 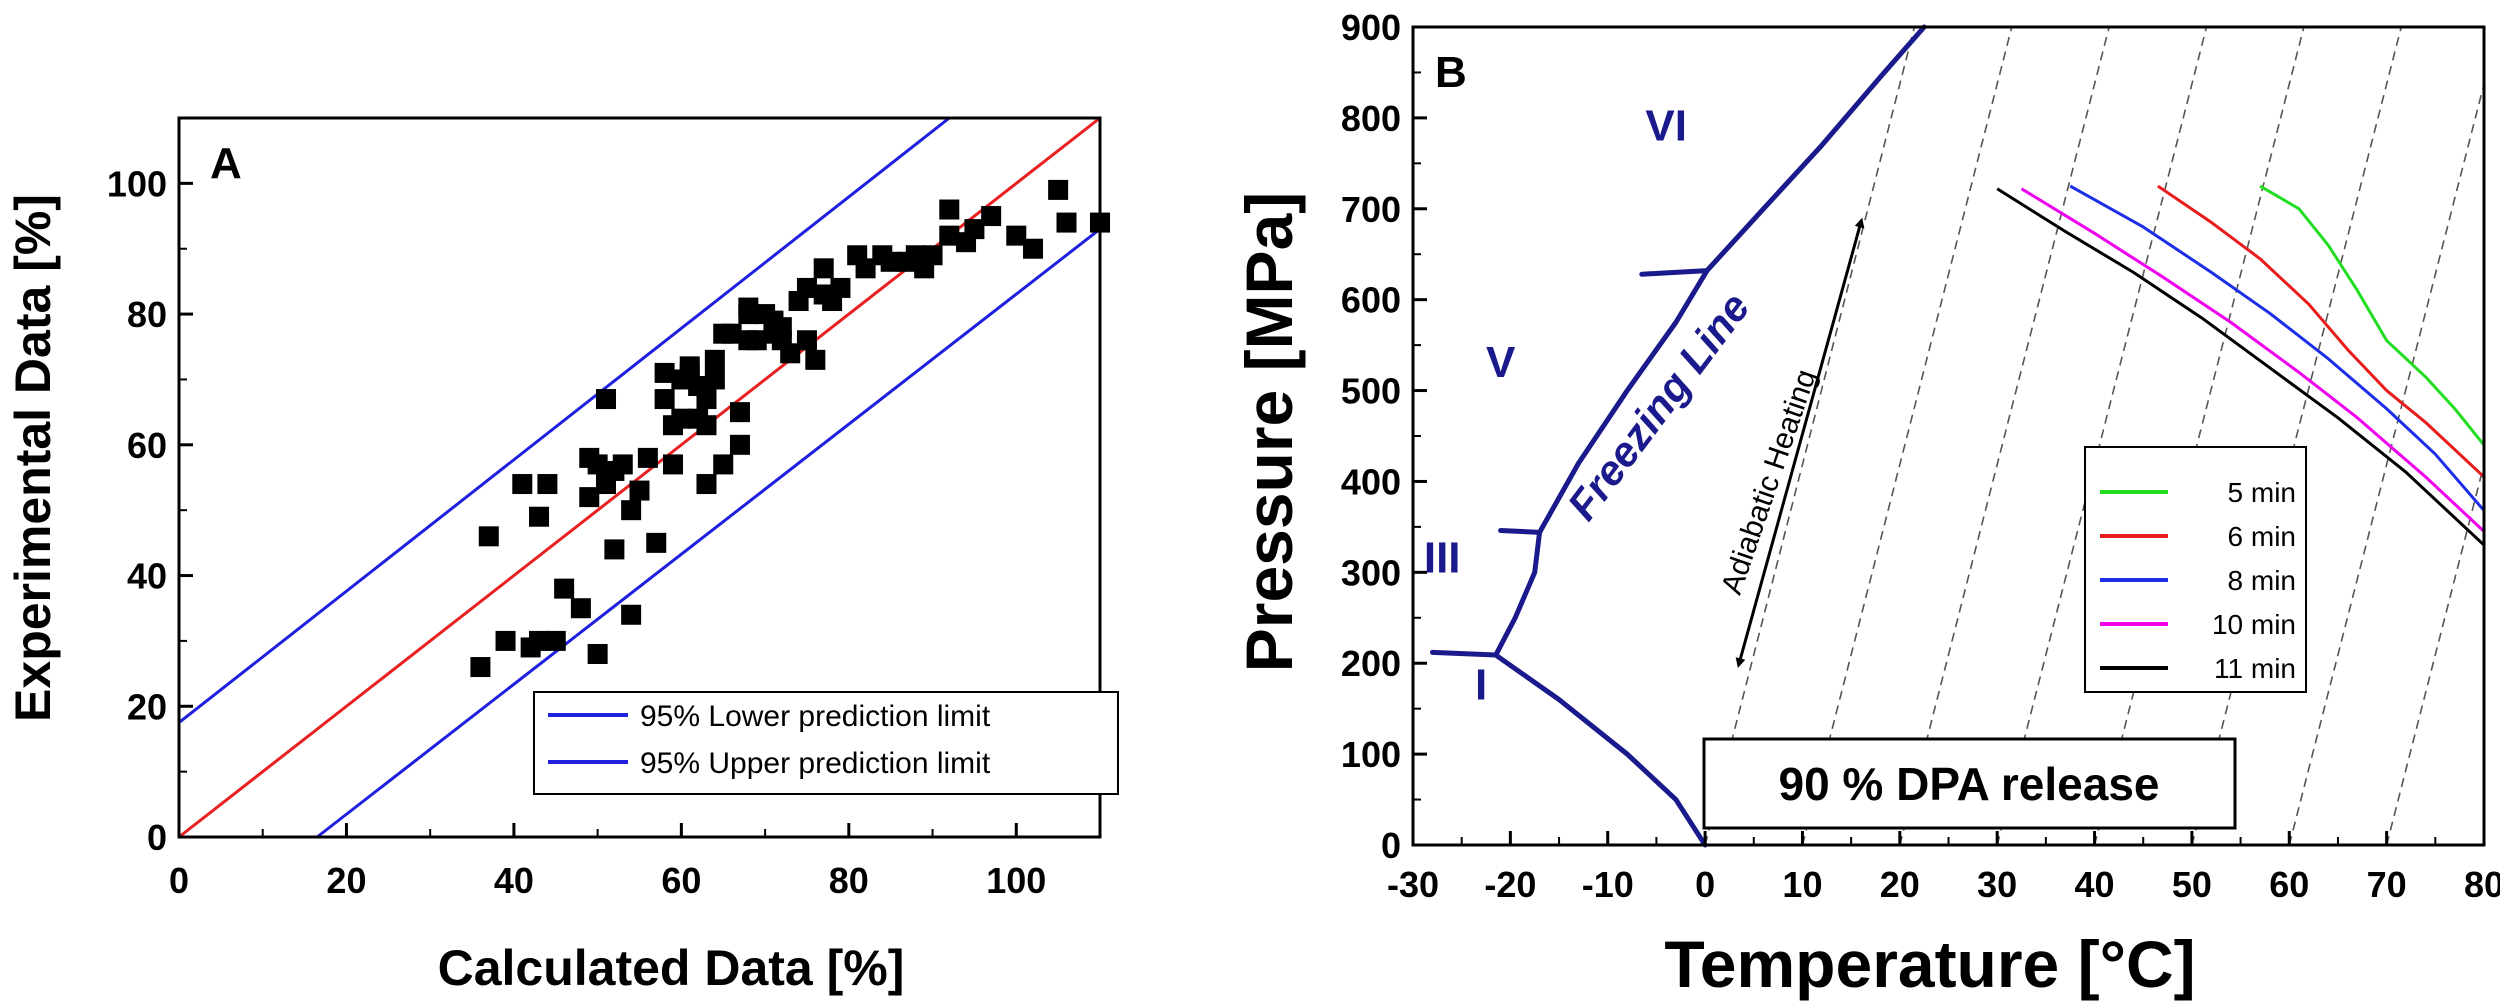 I want to click on legend-label: 11 min, so click(x=2255, y=668).